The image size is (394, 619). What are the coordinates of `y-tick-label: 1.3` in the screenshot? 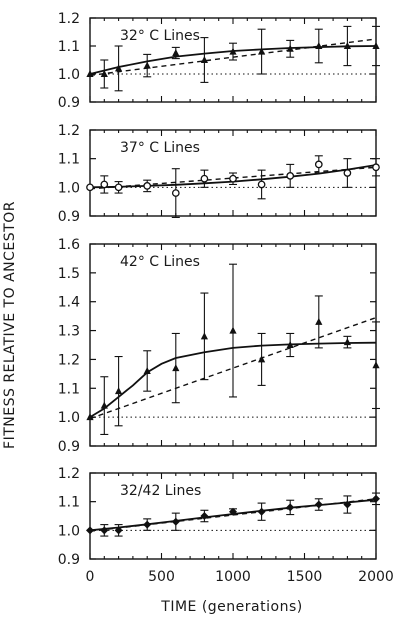 It's located at (69, 332).